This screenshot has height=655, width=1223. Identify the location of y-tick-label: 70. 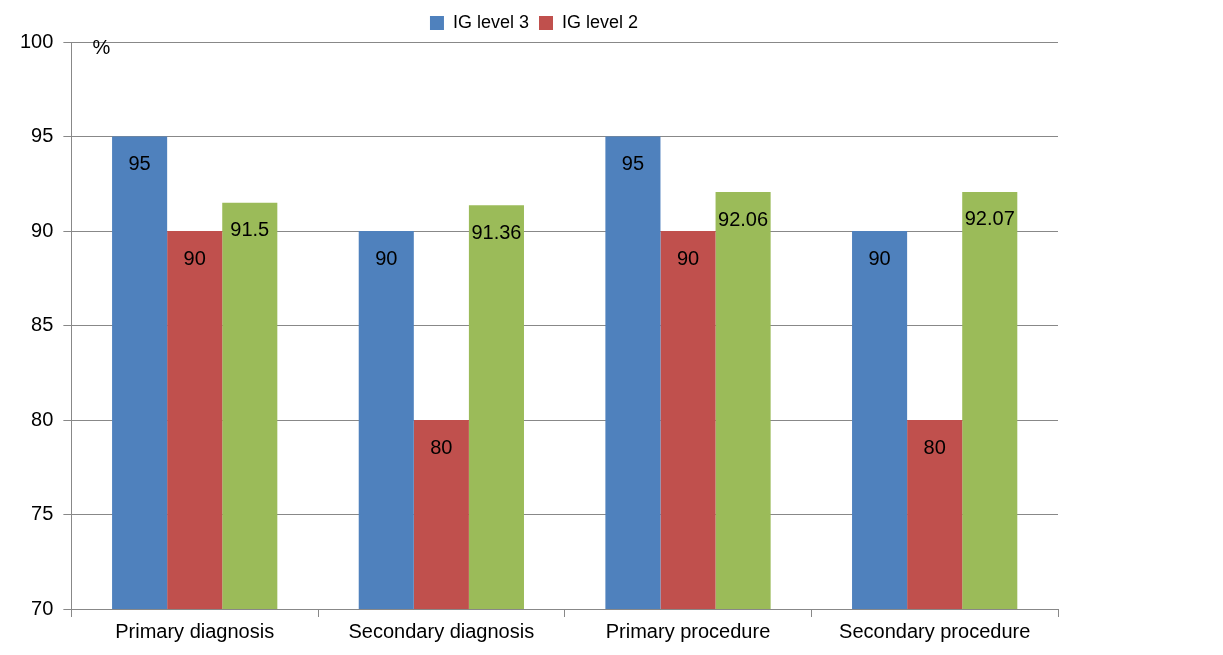
(42, 607).